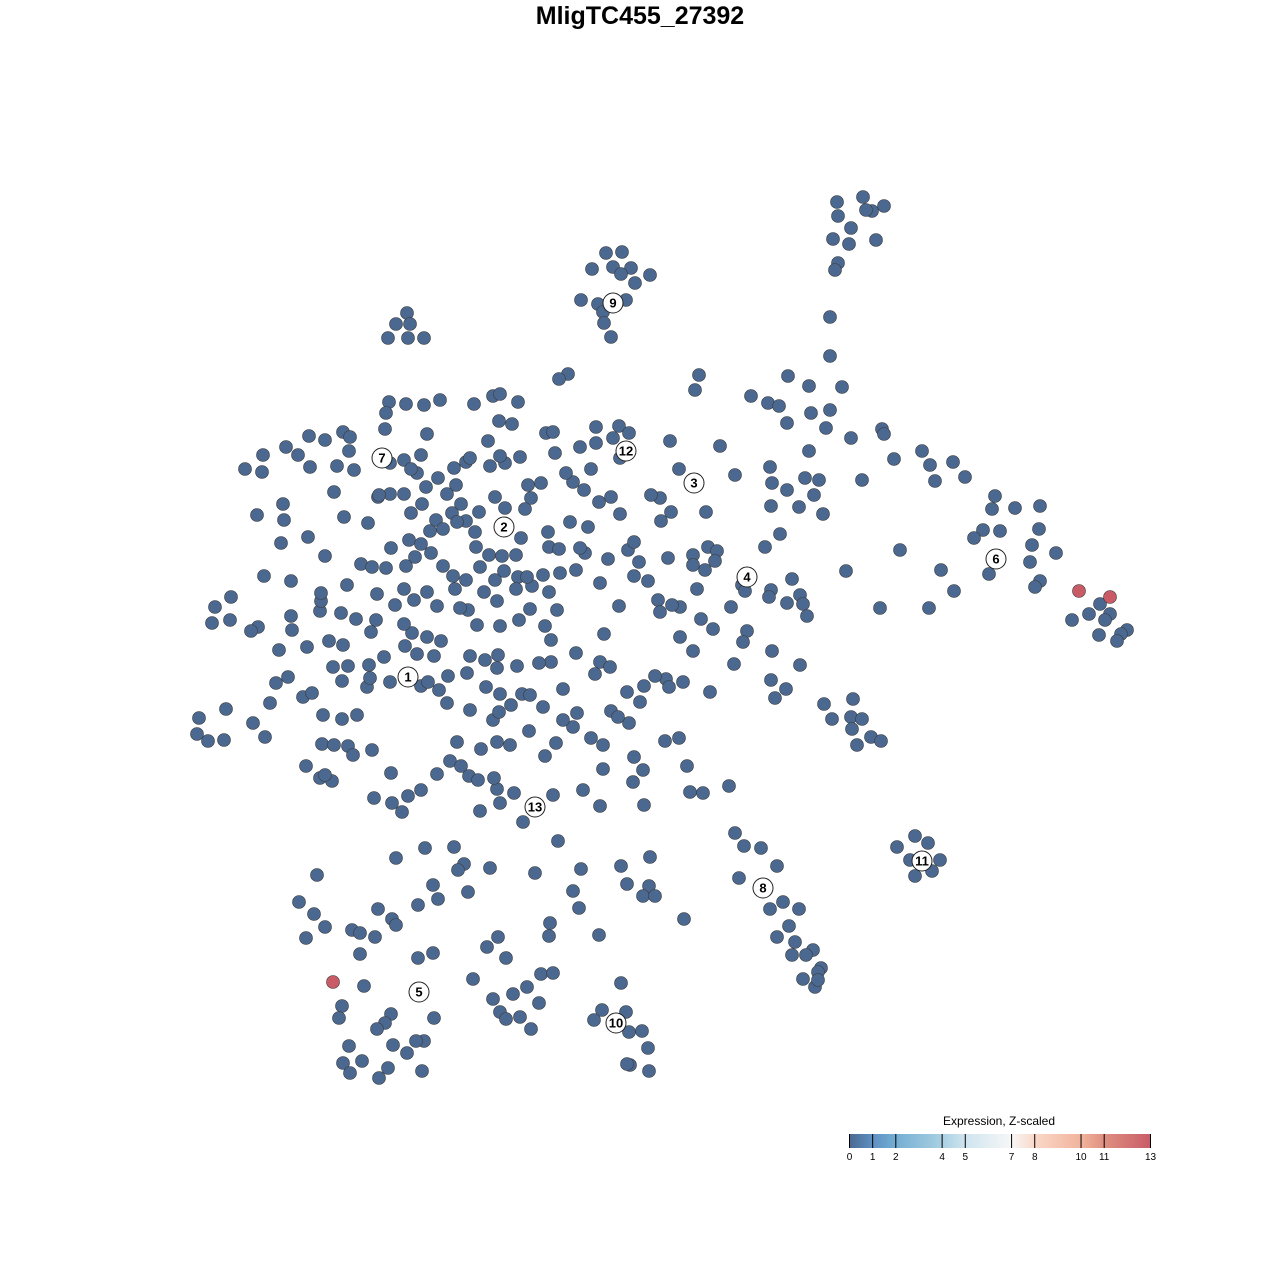 The height and width of the screenshot is (1280, 1280). Describe the element at coordinates (1104, 1157) in the screenshot. I see `legend-tick-label: 11` at that location.